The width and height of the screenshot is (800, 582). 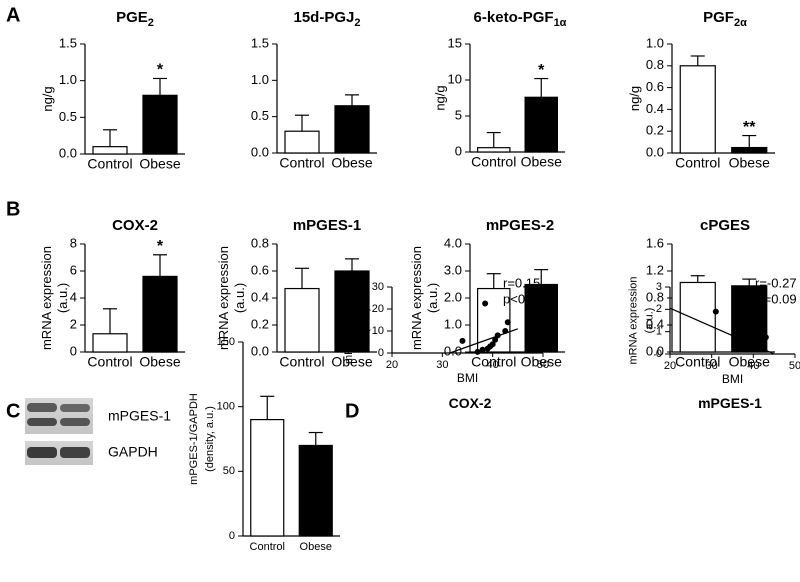 What do you see at coordinates (455, 42) in the screenshot?
I see `y-tick-label: 15` at bounding box center [455, 42].